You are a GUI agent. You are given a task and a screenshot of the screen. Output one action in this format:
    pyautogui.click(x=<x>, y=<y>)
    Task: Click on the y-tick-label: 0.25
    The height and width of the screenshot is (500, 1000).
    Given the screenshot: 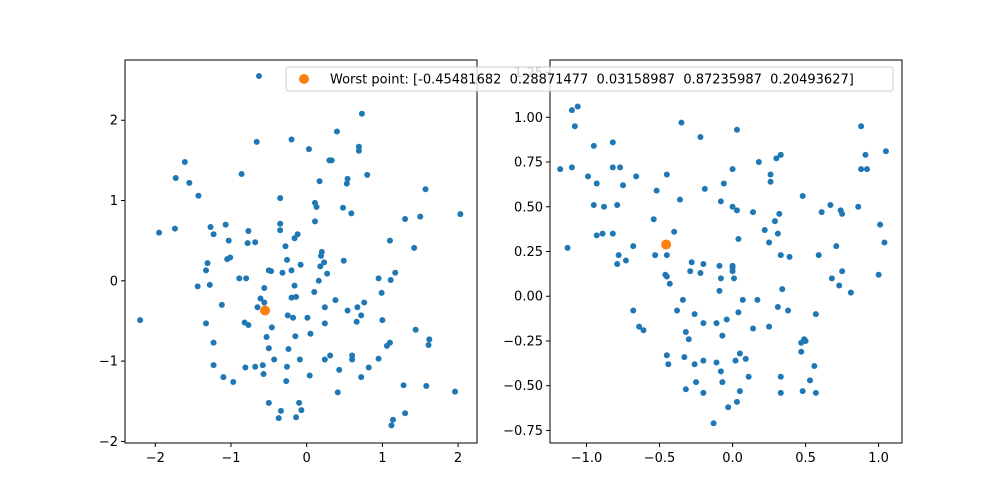 What is the action you would take?
    pyautogui.click(x=528, y=252)
    